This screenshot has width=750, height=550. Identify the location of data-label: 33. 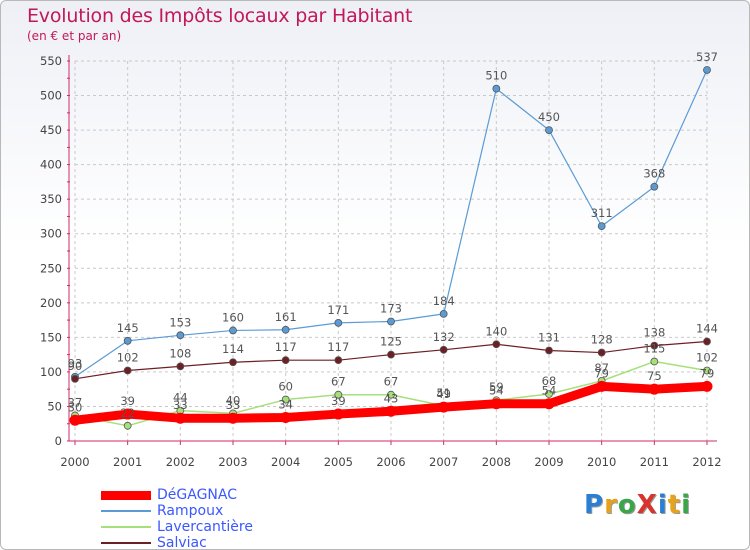
(233, 405).